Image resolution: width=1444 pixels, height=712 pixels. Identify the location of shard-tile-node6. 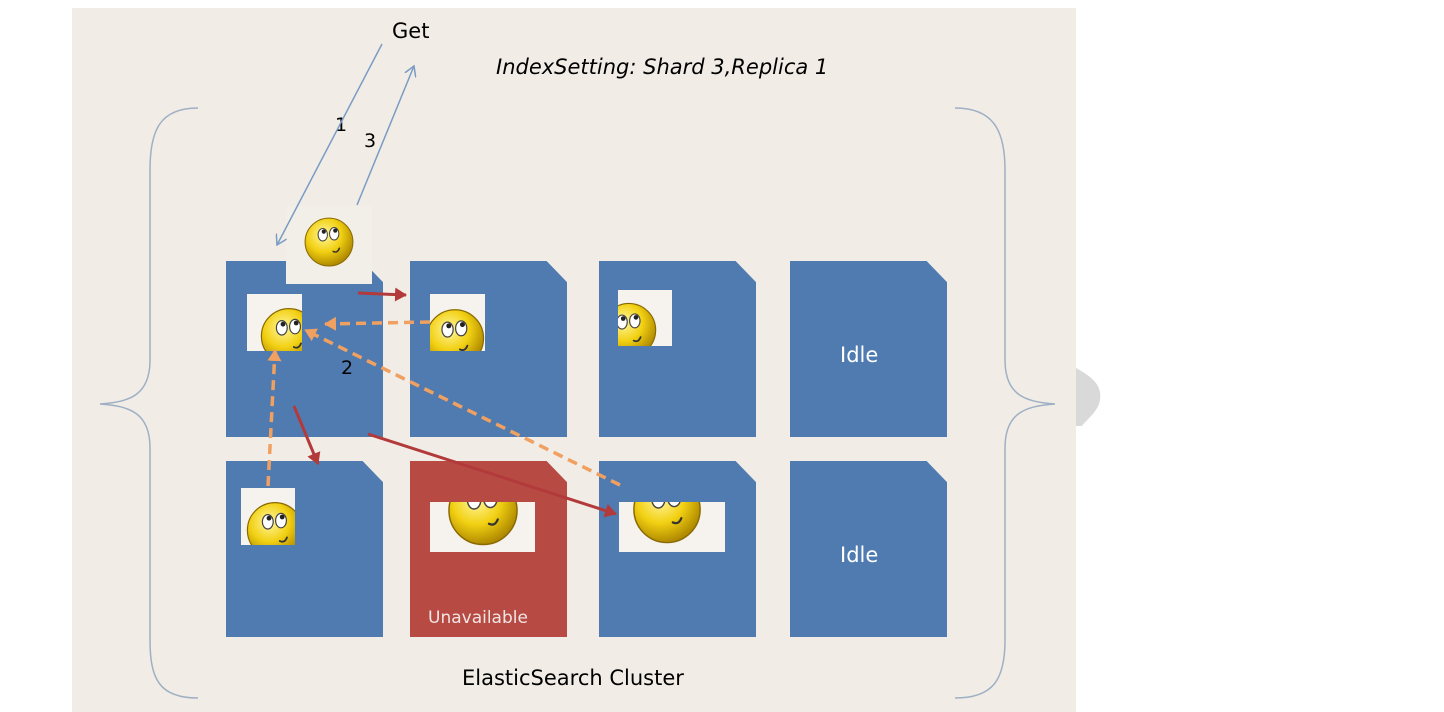
(482, 527).